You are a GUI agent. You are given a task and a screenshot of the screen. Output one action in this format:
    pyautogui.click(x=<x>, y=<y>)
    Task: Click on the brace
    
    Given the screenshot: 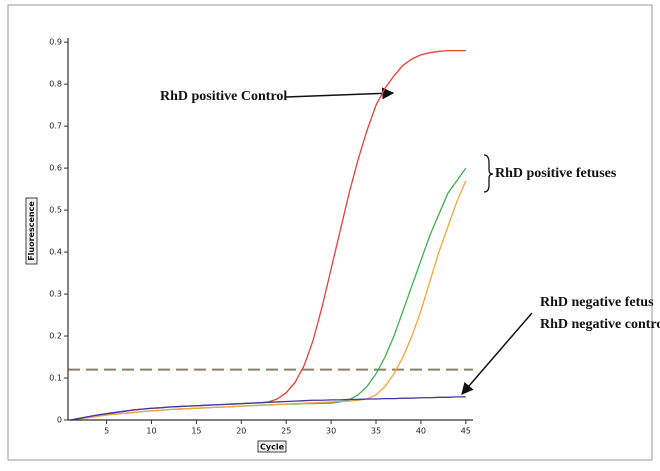 What is the action you would take?
    pyautogui.click(x=488, y=173)
    